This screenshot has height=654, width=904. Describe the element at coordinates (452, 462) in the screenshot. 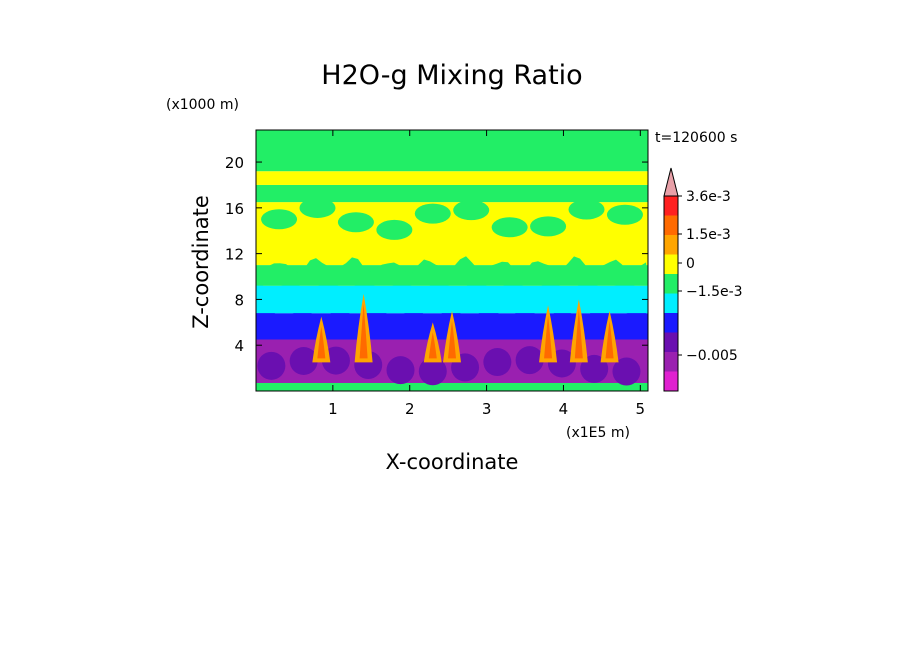

I see `x-axis-label: X-coordinate` at that location.